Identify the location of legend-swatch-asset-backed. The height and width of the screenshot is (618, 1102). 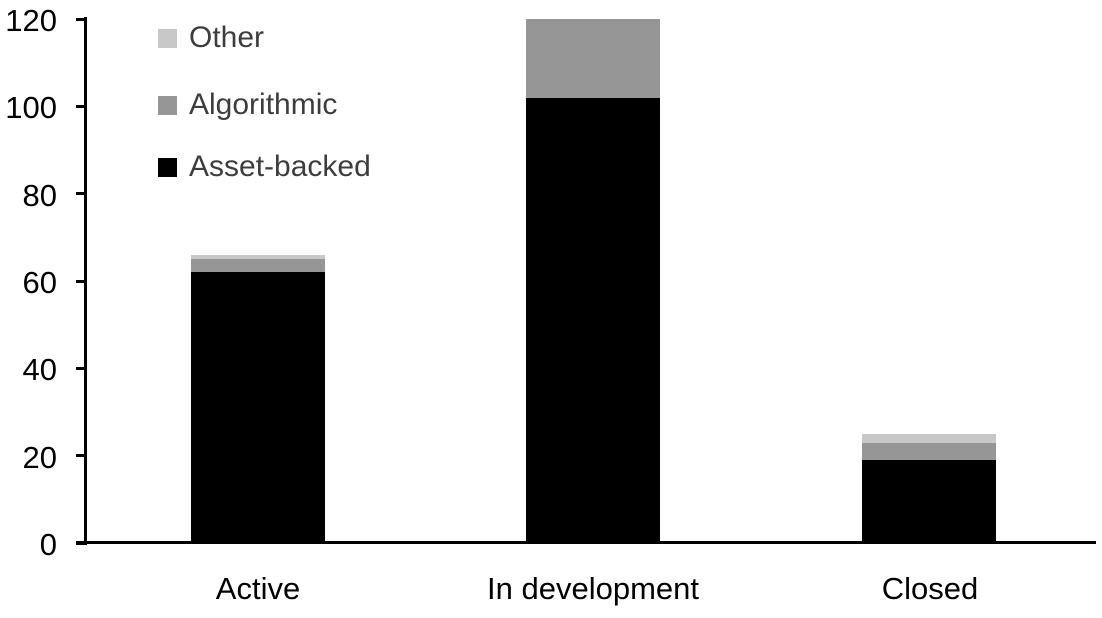
(167, 167).